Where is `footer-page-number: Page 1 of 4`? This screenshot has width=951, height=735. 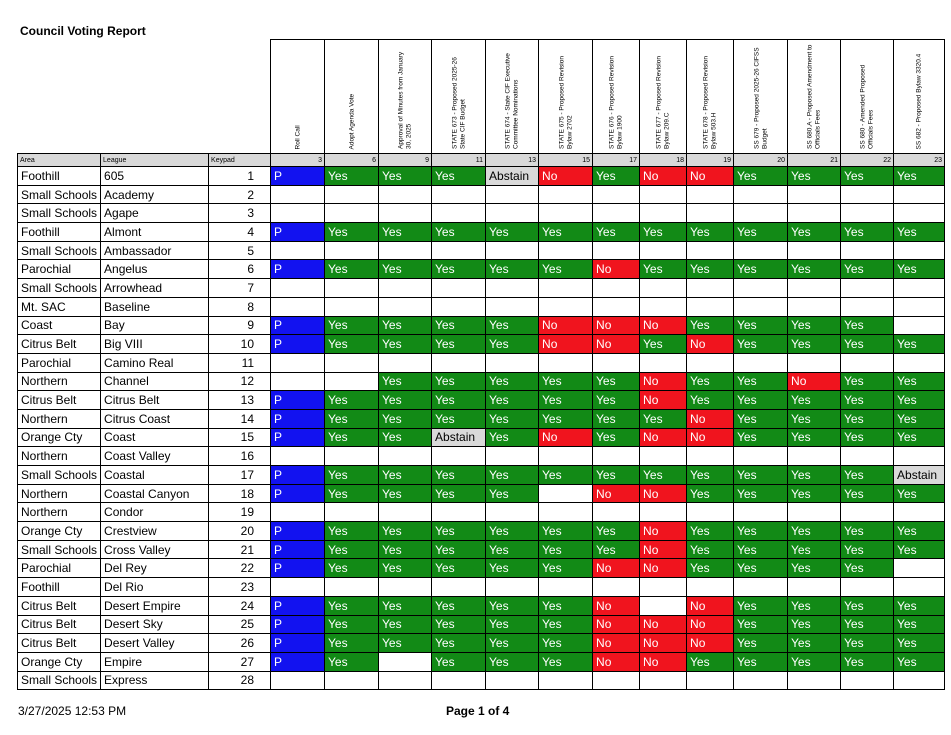
footer-page-number: Page 1 of 4 is located at coordinates (478, 711).